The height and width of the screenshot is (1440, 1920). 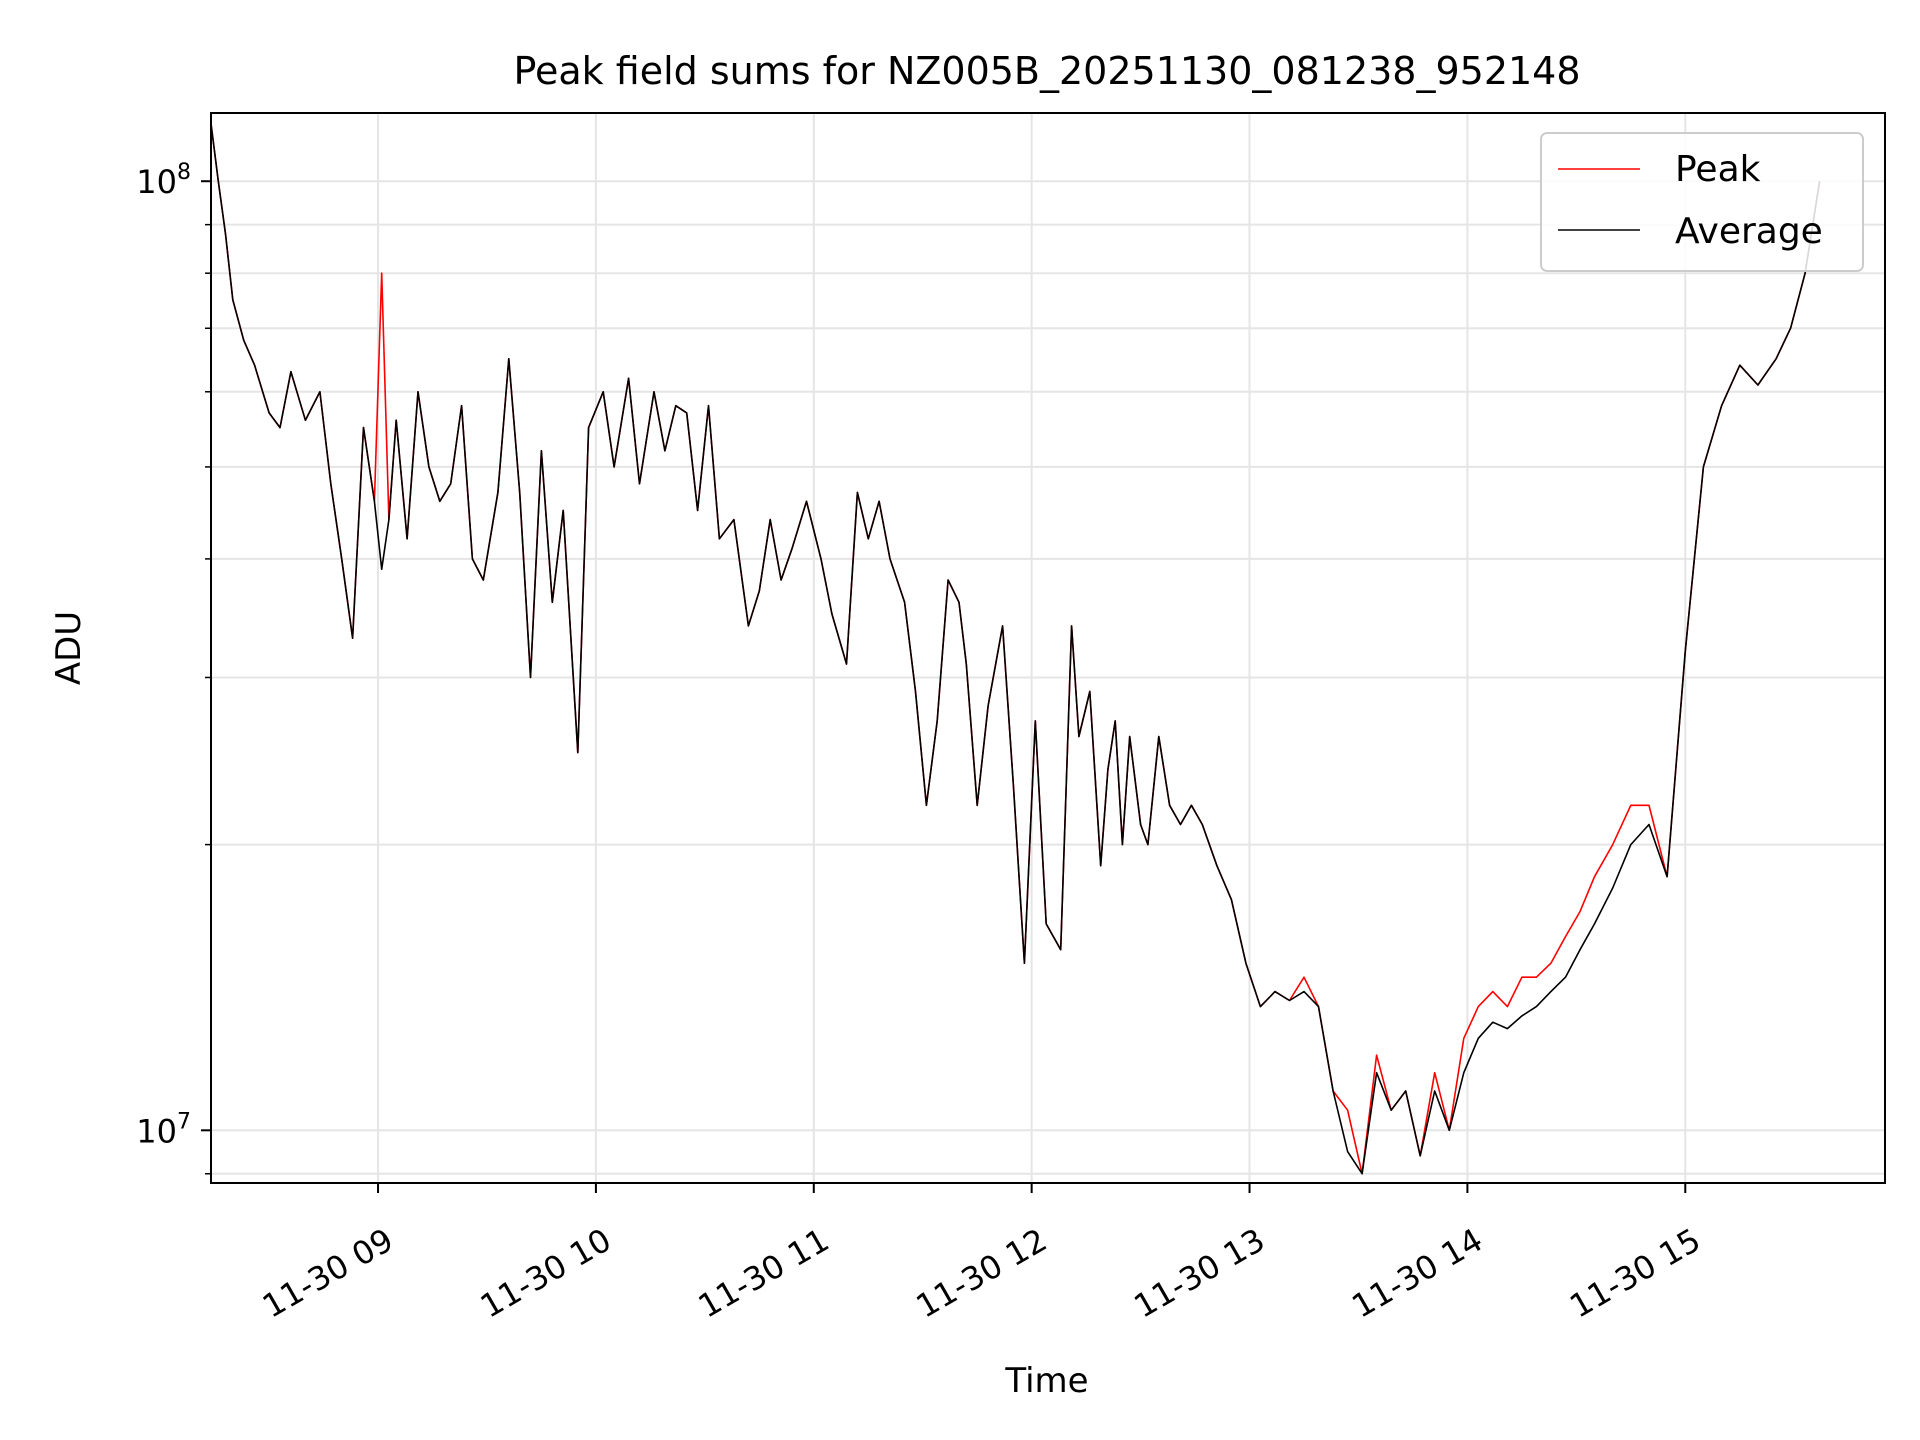 What do you see at coordinates (173, 667) in the screenshot?
I see `y-axis-ticks: 107 108` at bounding box center [173, 667].